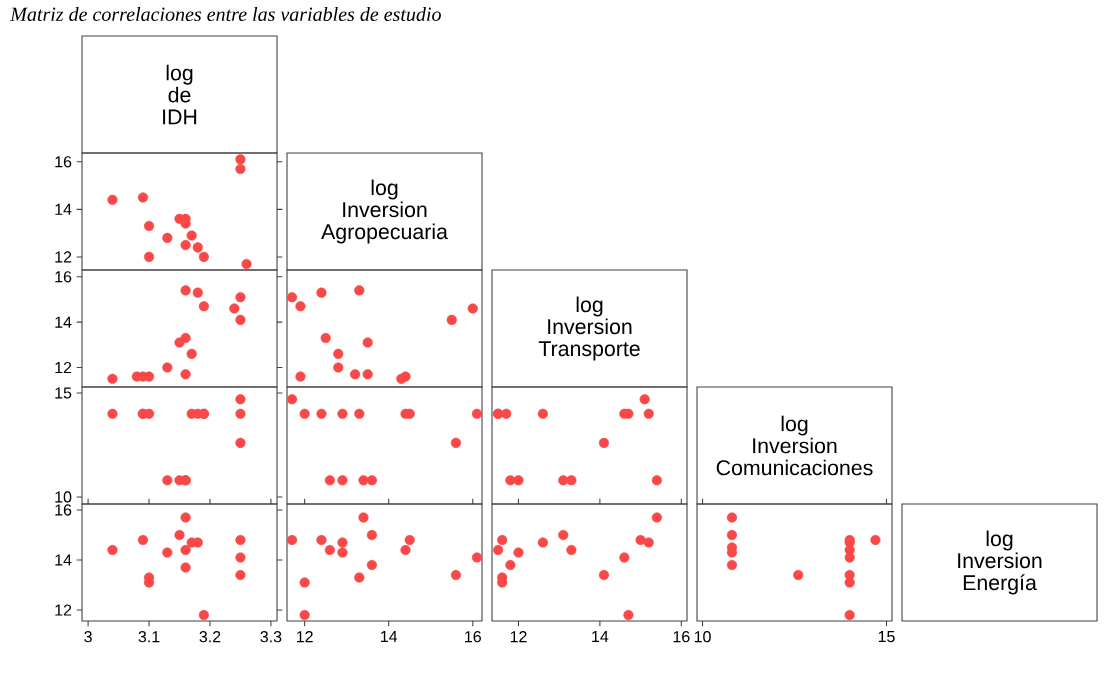  I want to click on y-tick-label: 10, so click(63, 497).